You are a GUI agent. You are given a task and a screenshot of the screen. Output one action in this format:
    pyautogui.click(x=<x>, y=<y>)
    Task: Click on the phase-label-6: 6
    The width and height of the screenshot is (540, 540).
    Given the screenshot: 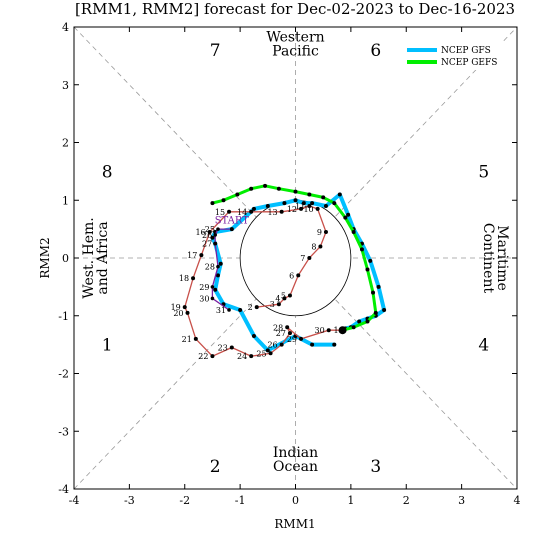 What is the action you would take?
    pyautogui.click(x=375, y=51)
    